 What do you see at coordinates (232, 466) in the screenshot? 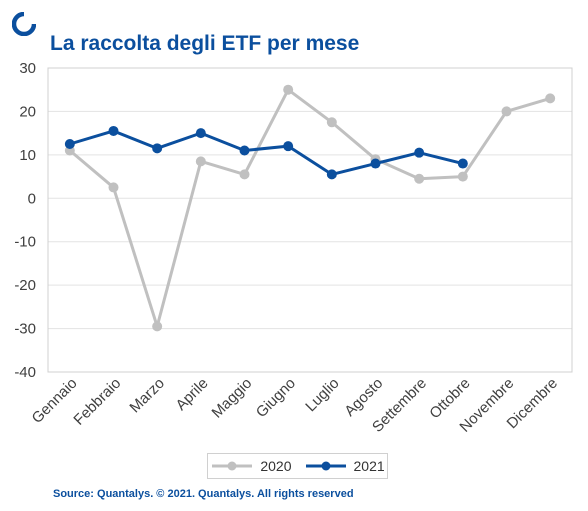
I see `legend-swatch-2020` at bounding box center [232, 466].